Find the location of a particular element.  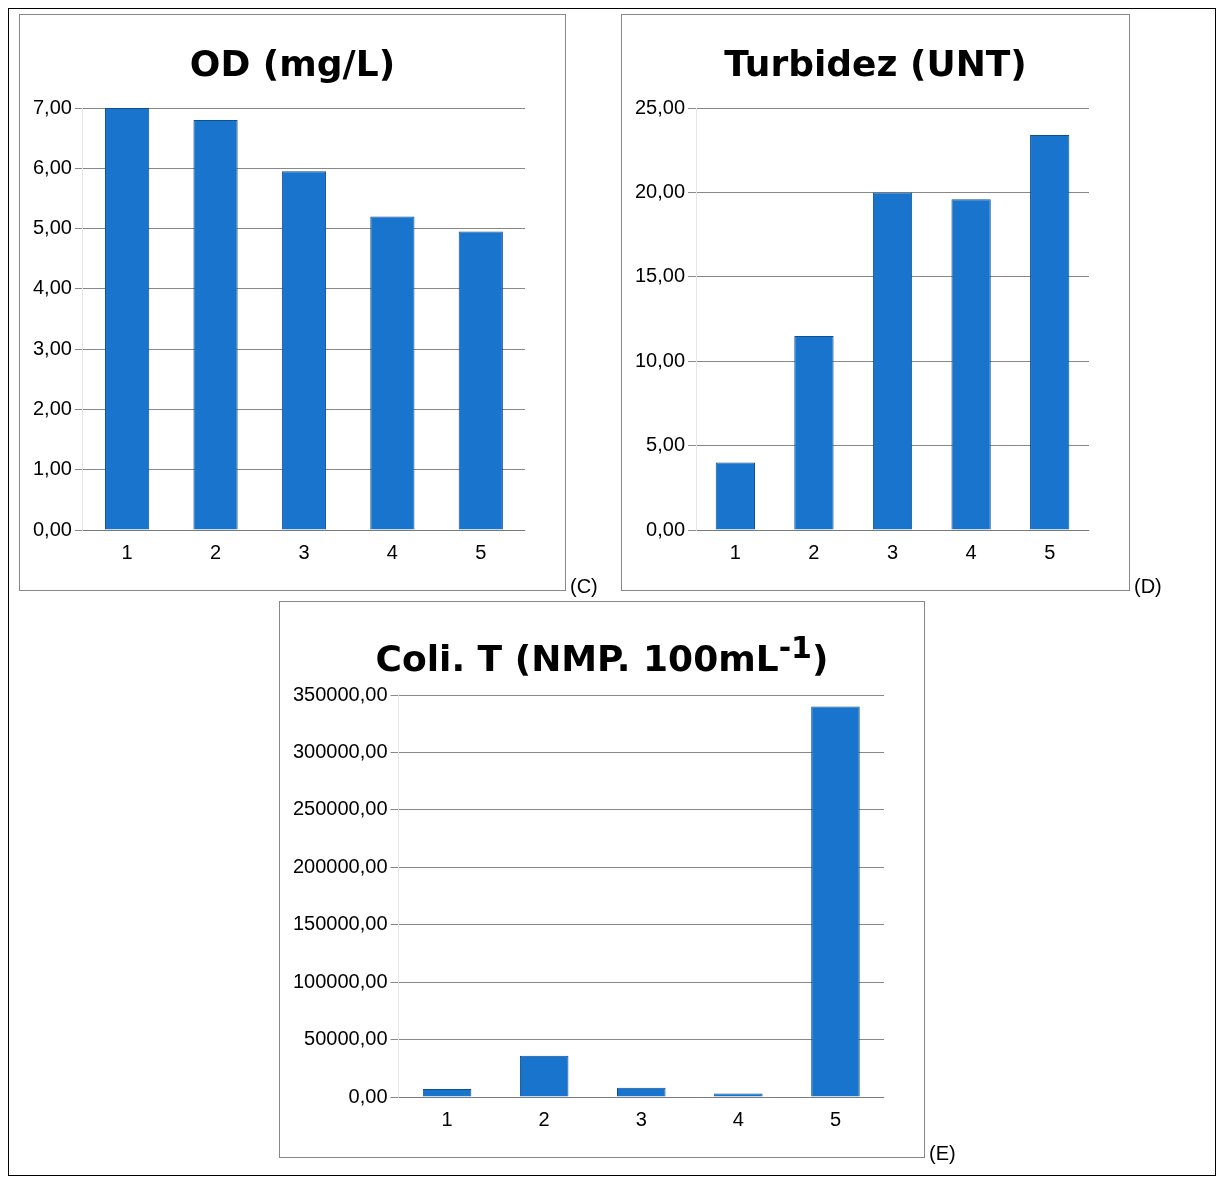

y-tick-label: 1,00 is located at coordinates (52, 468).